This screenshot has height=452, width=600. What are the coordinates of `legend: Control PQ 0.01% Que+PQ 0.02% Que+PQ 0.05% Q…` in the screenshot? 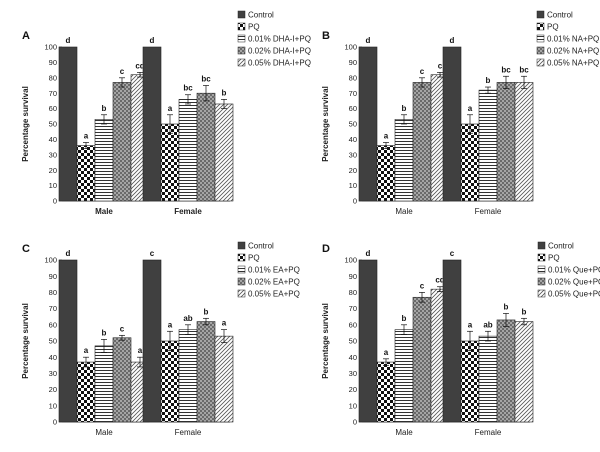 It's located at (568, 270).